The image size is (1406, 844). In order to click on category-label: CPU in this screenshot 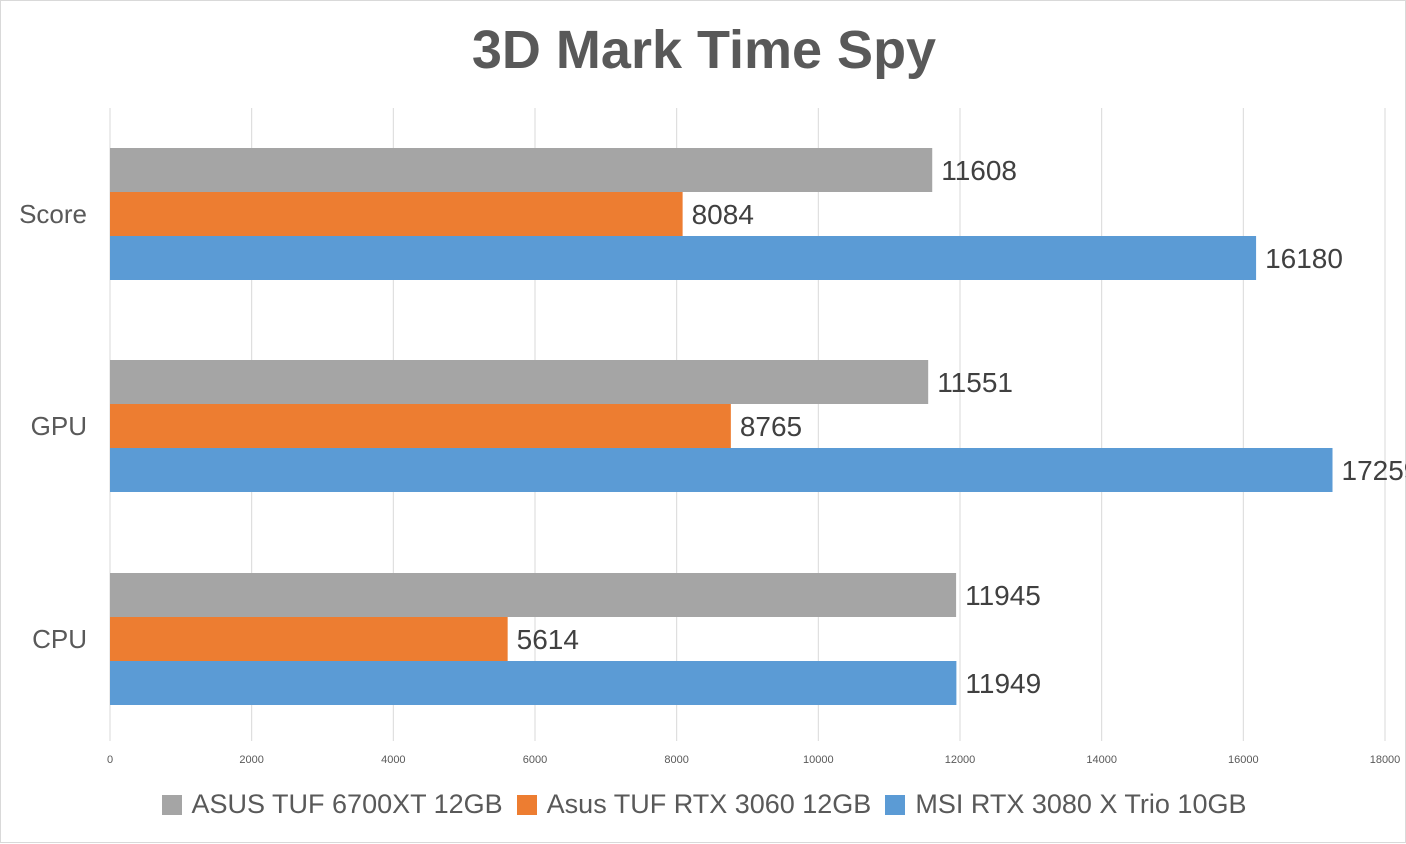, I will do `click(59, 639)`.